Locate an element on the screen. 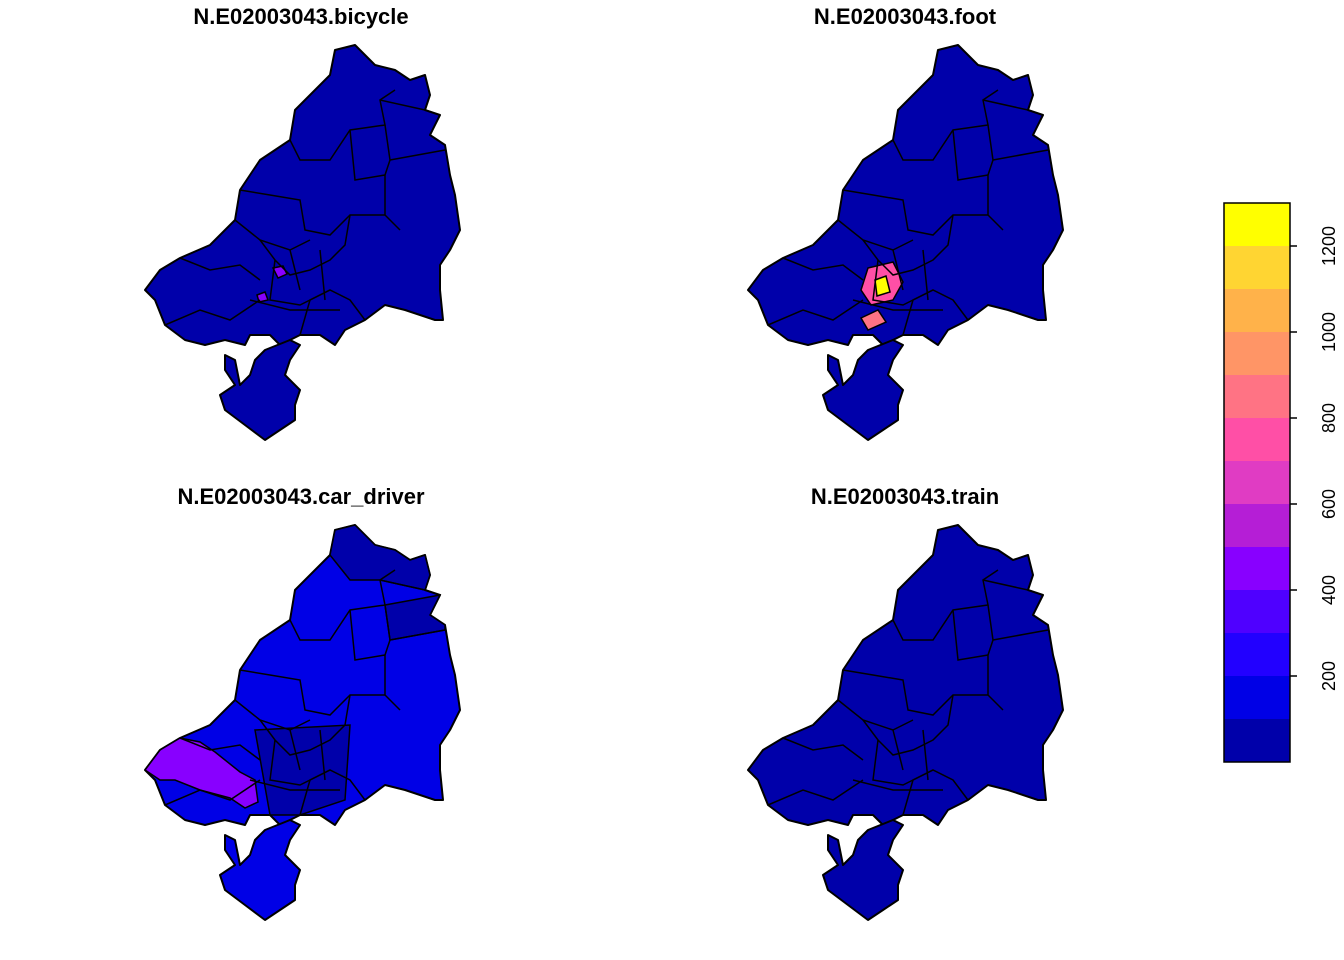 The width and height of the screenshot is (1344, 960). map-title: N.E02003043.bicycle is located at coordinates (300, 16).